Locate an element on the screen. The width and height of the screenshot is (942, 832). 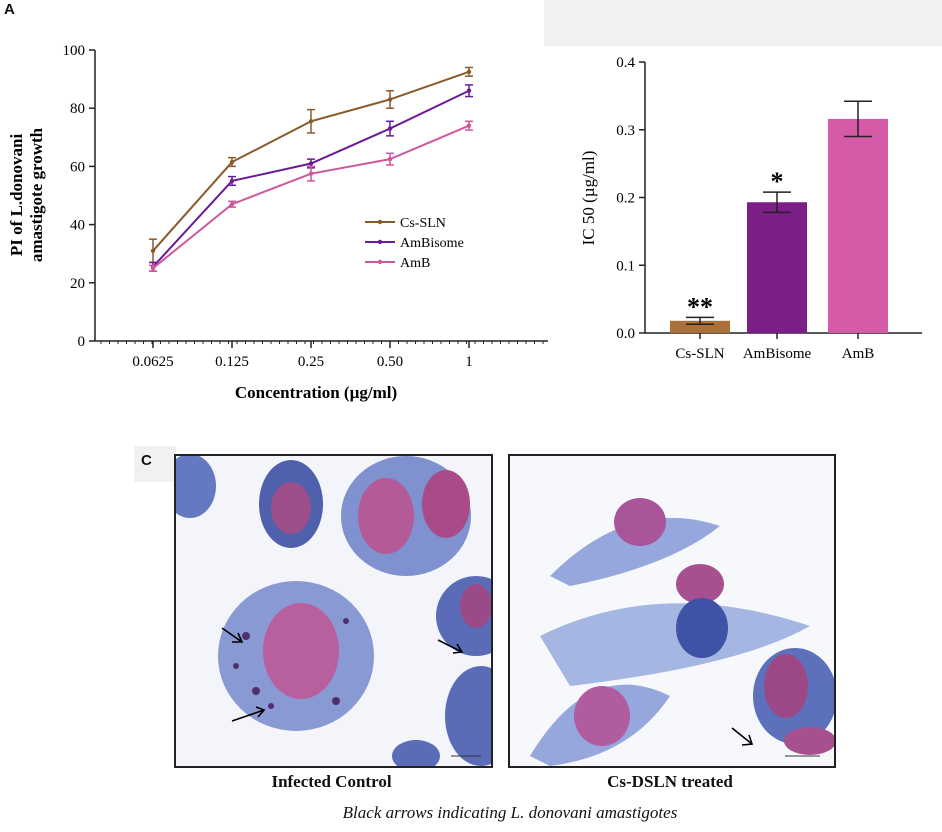
micrograph-treated-image is located at coordinates (672, 611).